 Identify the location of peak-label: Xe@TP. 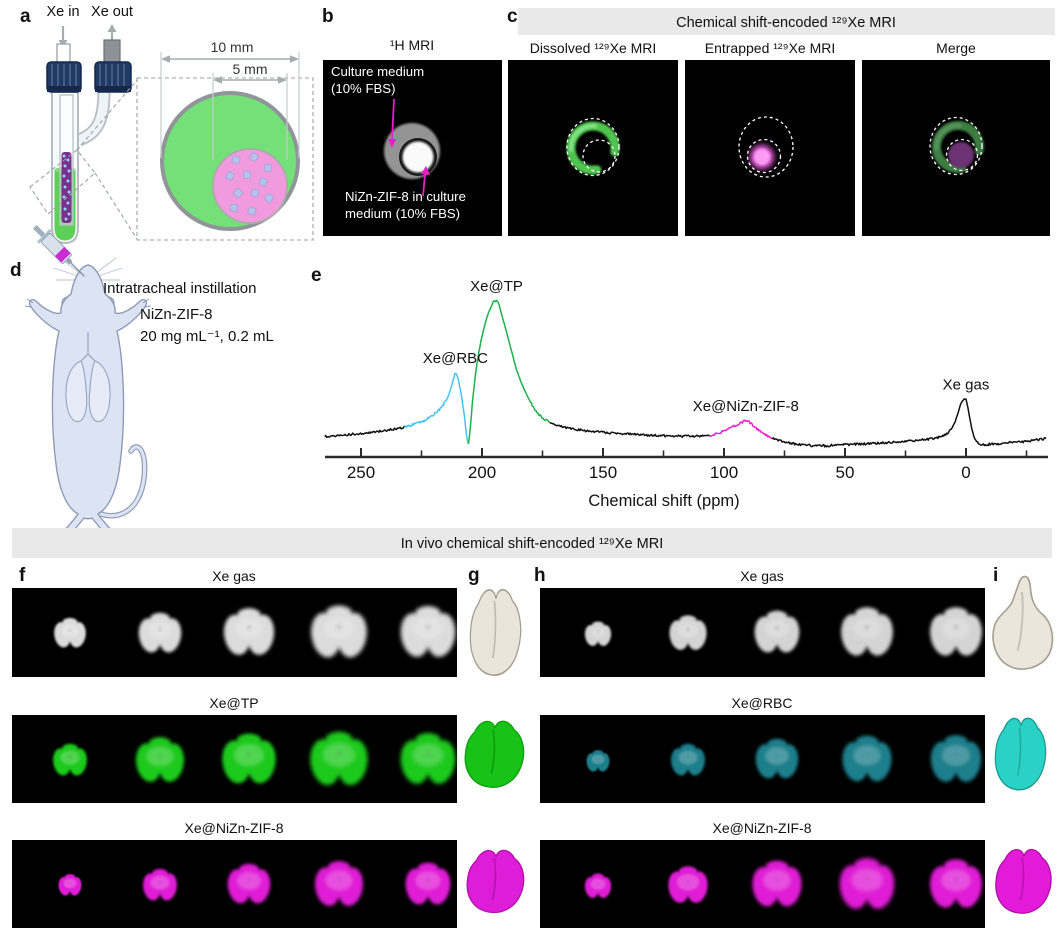
(496, 286).